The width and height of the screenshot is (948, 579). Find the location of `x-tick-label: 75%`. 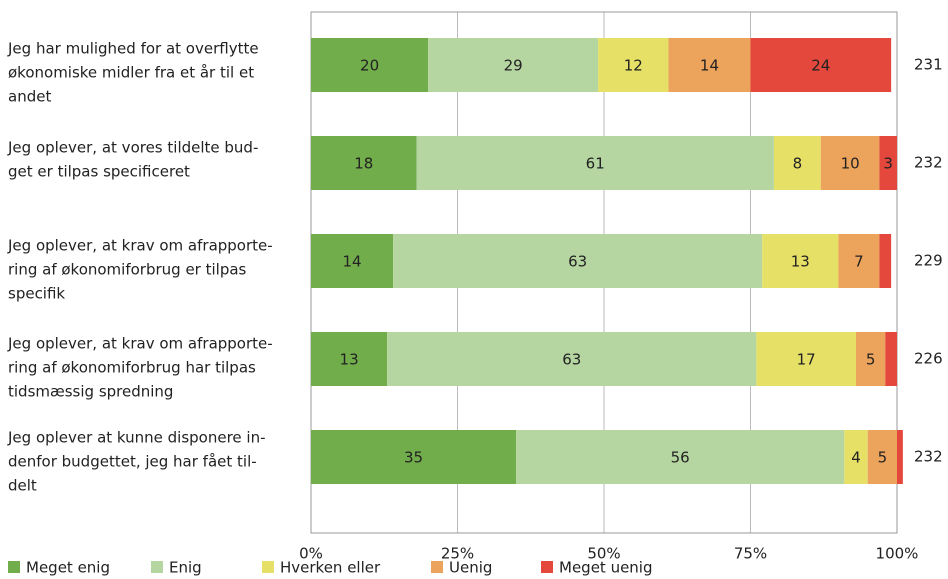

x-tick-label: 75% is located at coordinates (750, 554).